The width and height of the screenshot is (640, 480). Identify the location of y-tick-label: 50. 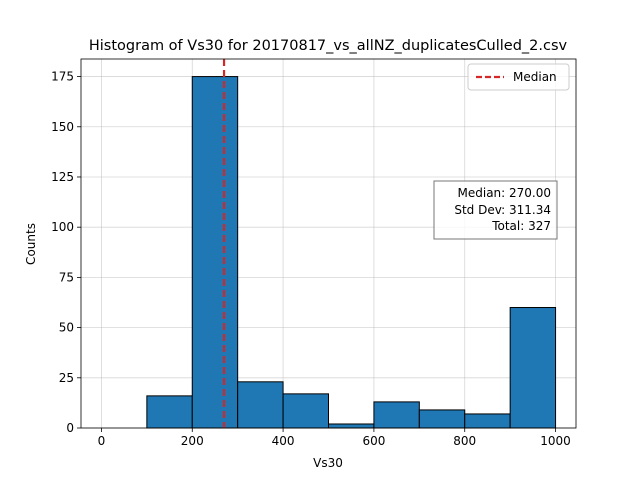
(66, 328).